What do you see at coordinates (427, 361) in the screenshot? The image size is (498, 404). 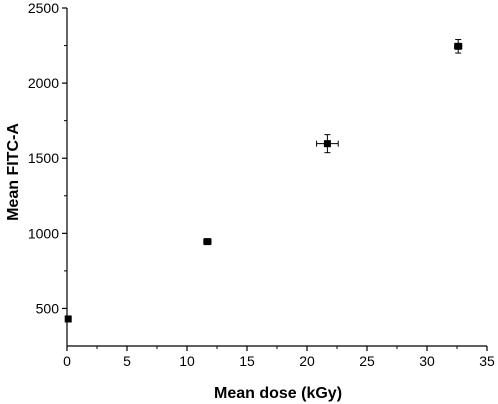 I see `x-tick-label: 30` at bounding box center [427, 361].